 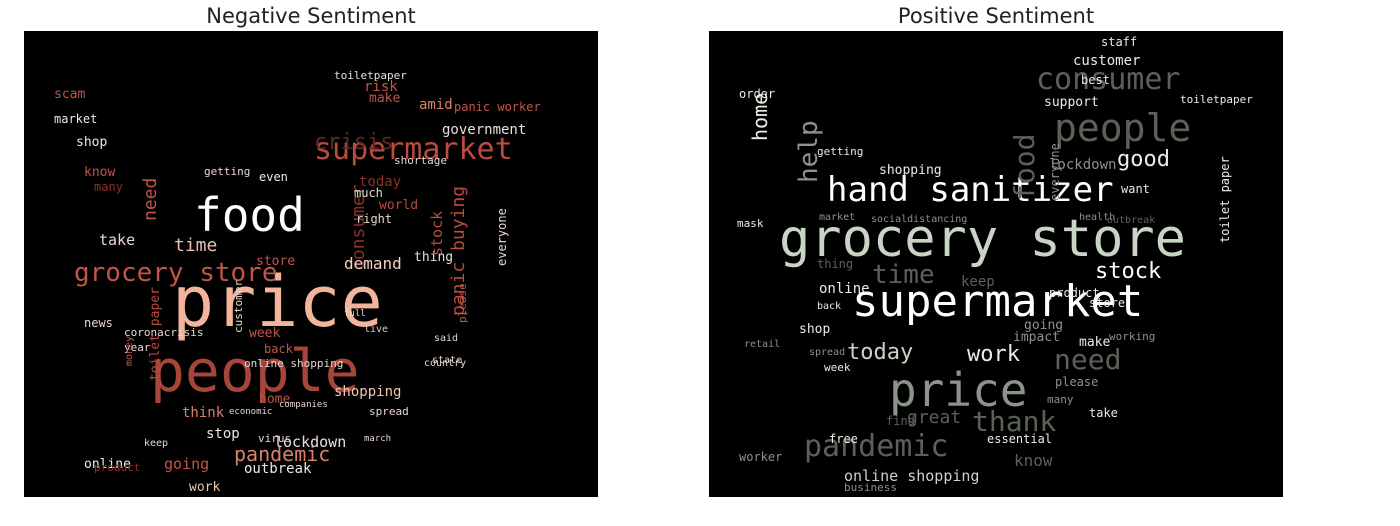 I want to click on word-impact: impact, so click(x=1036, y=337).